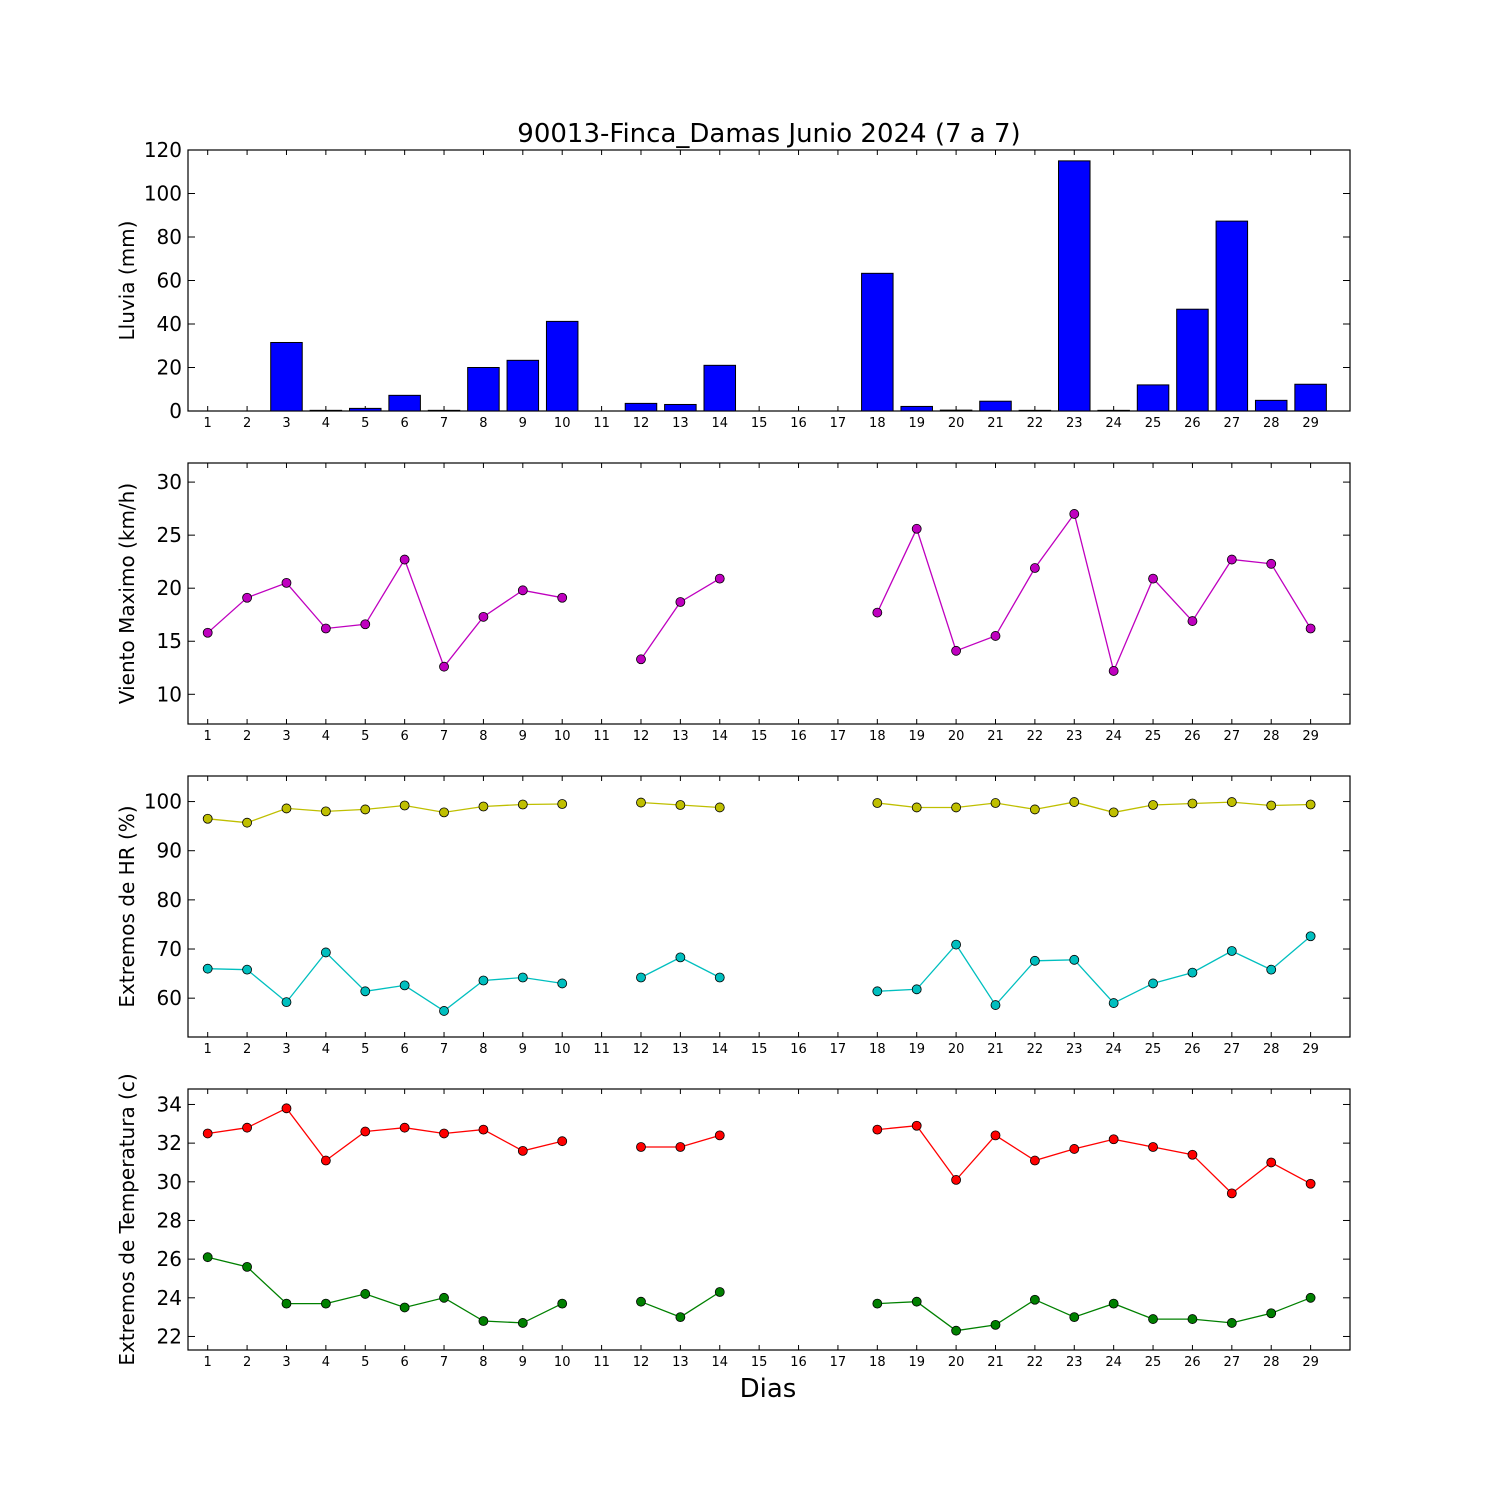  I want to click on x-tick-label: 15, so click(759, 1362).